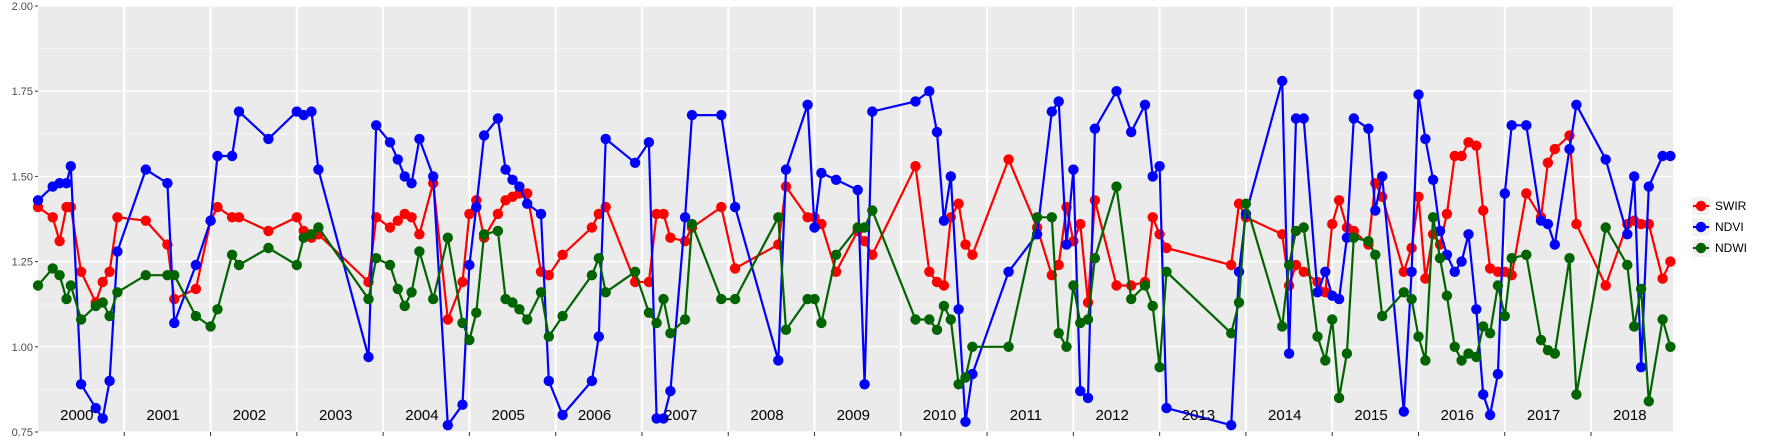 The image size is (1773, 442). Describe the element at coordinates (22, 177) in the screenshot. I see `y-tick-label: 1.50` at that location.